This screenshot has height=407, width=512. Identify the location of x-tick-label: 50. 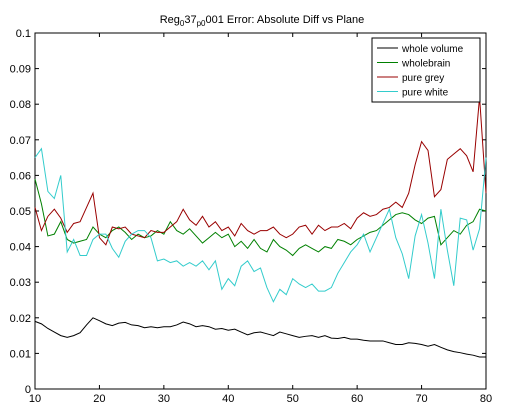
(293, 399).